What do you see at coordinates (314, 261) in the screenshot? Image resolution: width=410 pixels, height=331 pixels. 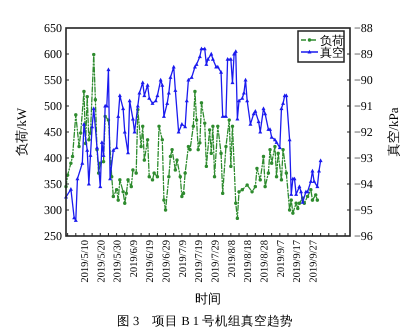 I see `x-tick-label: 2019/9/27` at bounding box center [314, 261].